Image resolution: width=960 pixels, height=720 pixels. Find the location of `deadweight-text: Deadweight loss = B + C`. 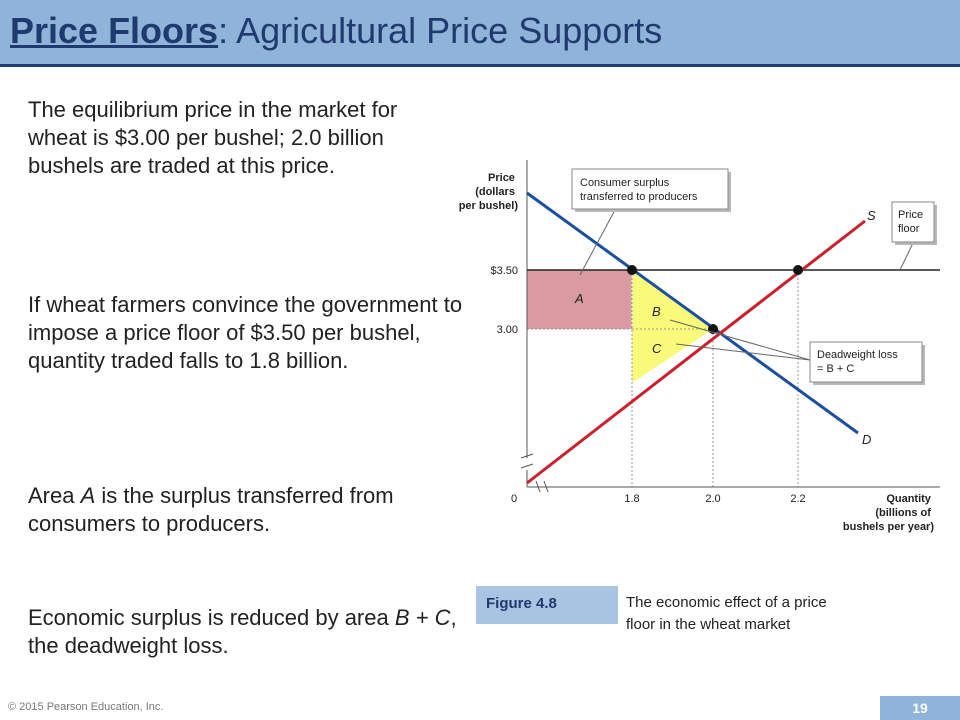

deadweight-text: Deadweight loss = B + C is located at coordinates (859, 362).